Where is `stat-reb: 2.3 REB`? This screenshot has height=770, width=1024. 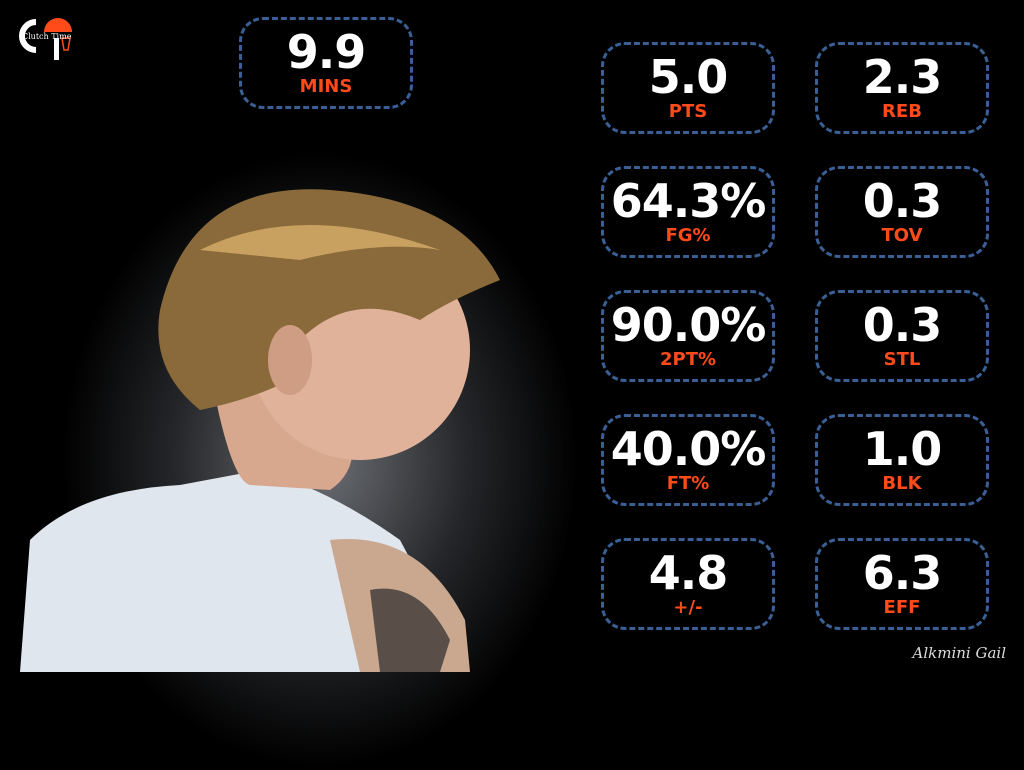
stat-reb: 2.3 REB is located at coordinates (902, 88).